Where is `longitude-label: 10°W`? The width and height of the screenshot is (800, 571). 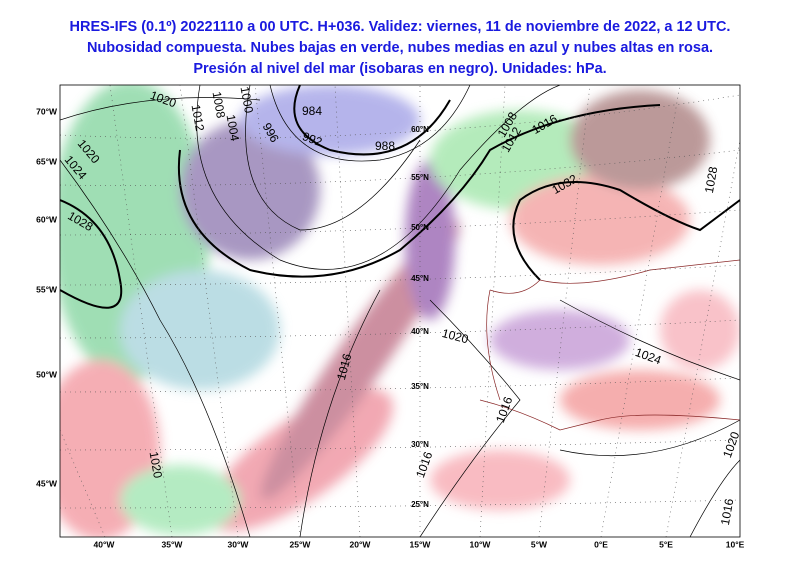
longitude-label: 10°W is located at coordinates (481, 544).